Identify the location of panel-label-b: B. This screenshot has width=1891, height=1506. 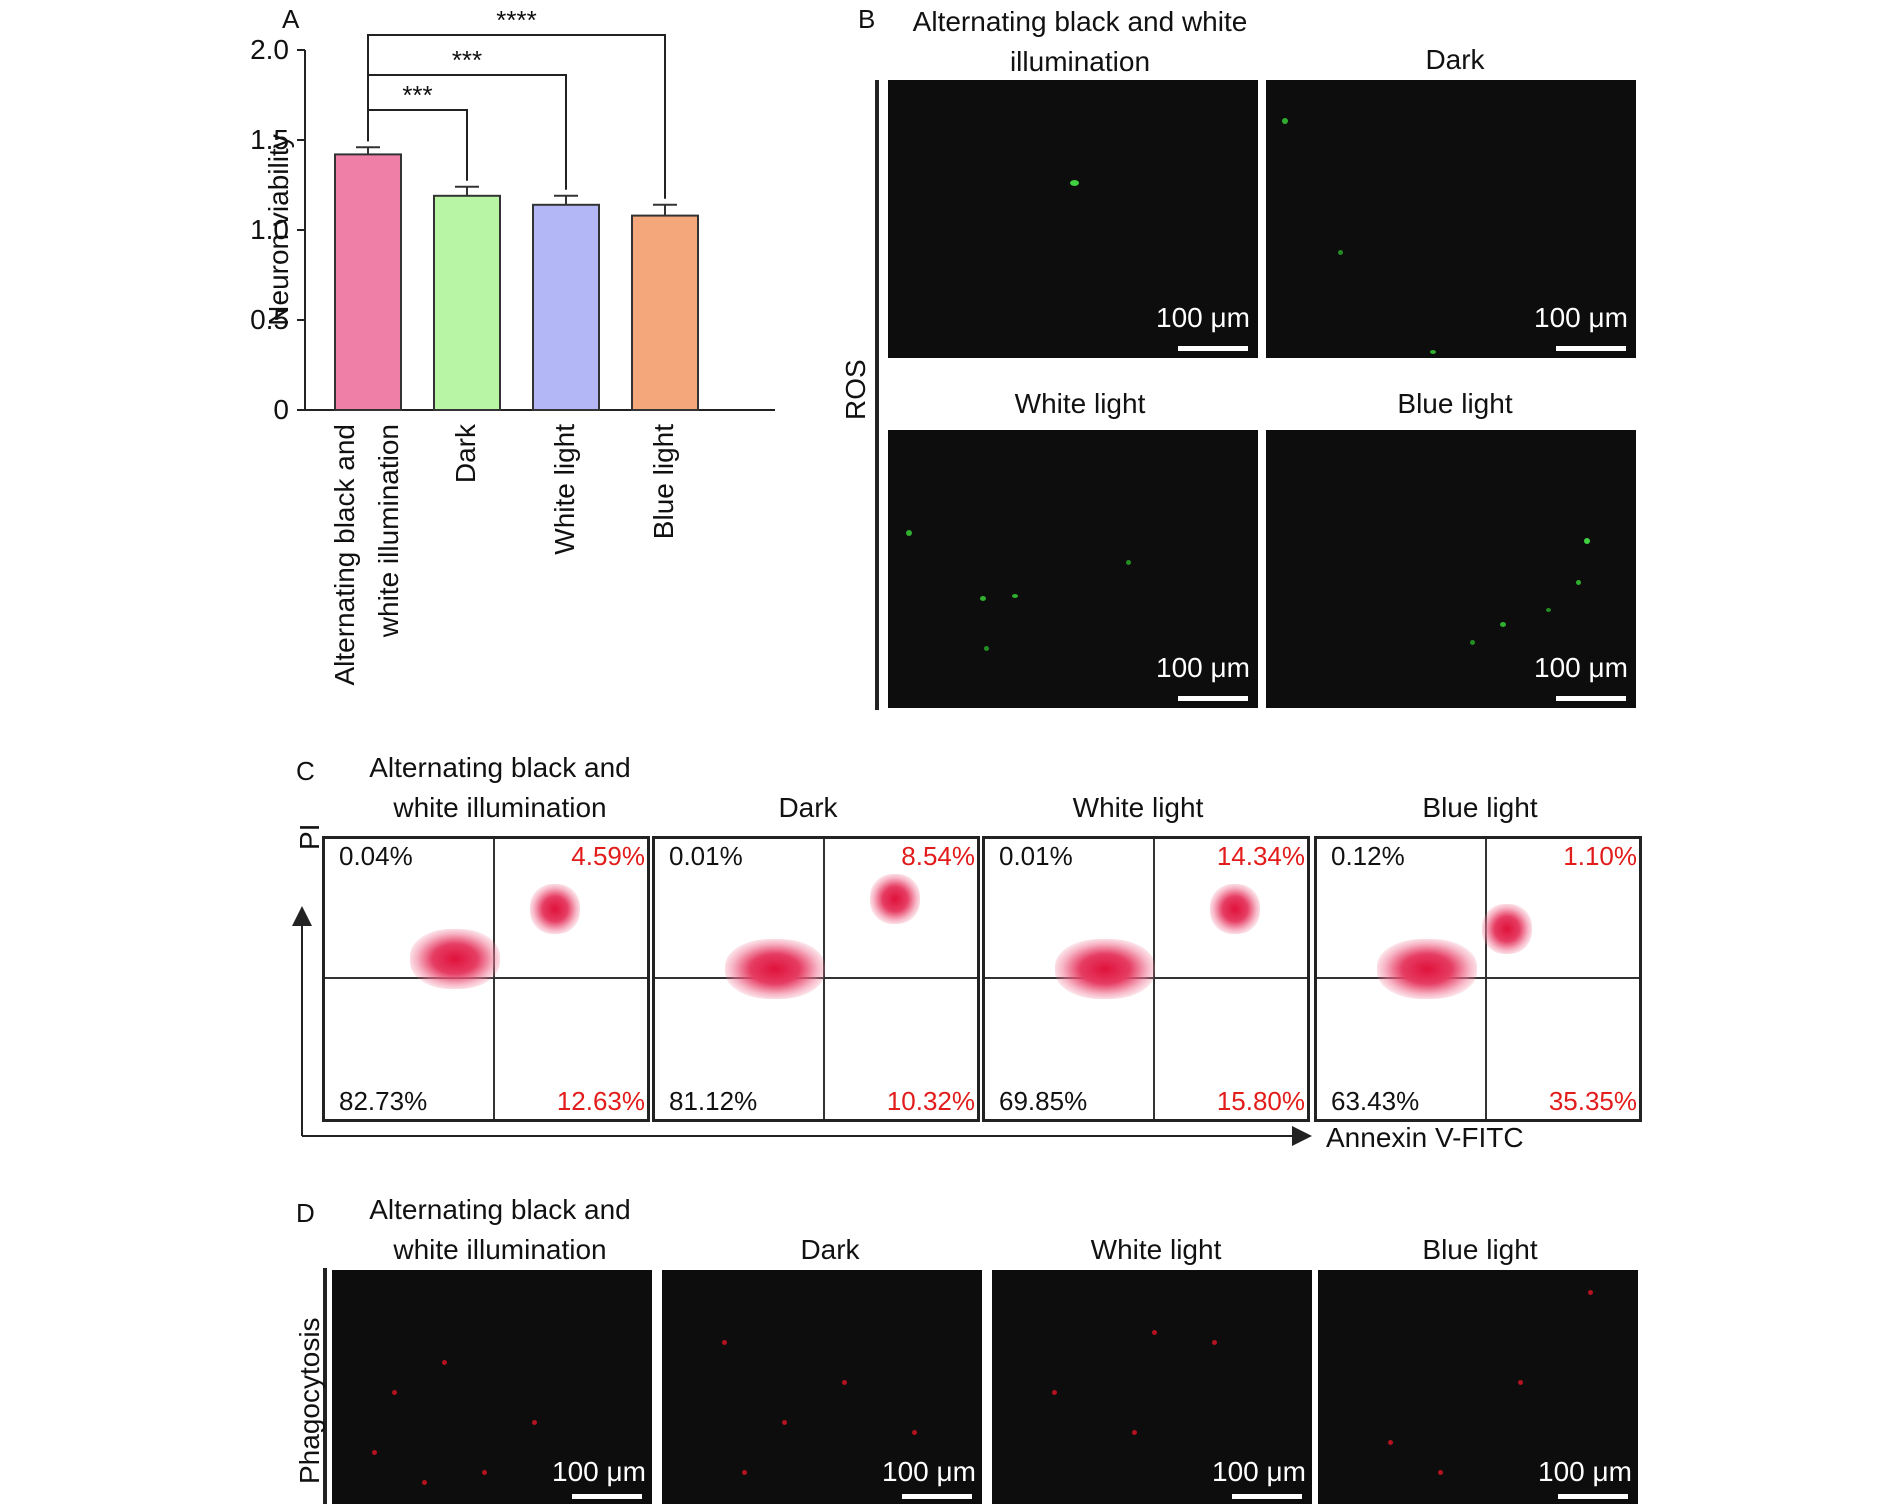
(867, 19).